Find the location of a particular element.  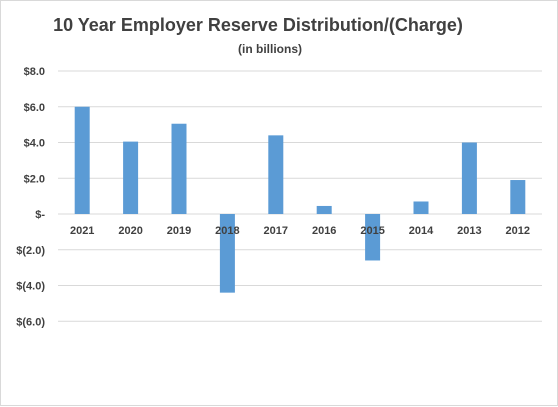

bar-2016 is located at coordinates (324, 209).